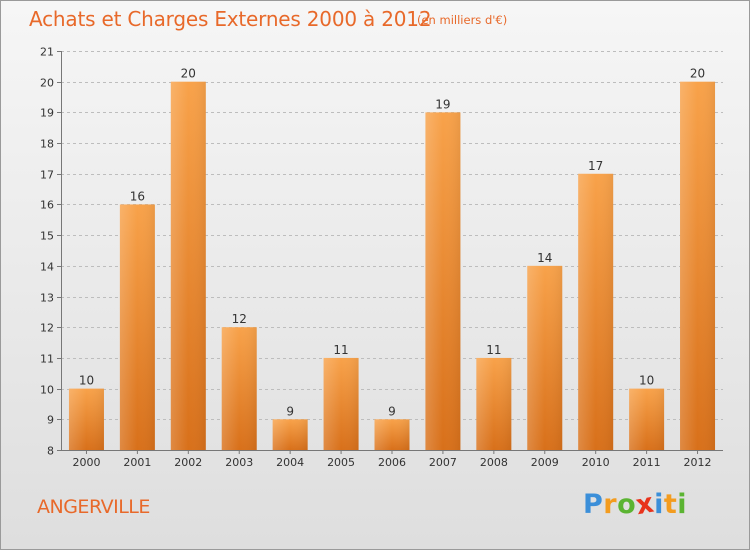 Image resolution: width=750 pixels, height=550 pixels. Describe the element at coordinates (47, 144) in the screenshot. I see `y-tick-label: 18` at that location.